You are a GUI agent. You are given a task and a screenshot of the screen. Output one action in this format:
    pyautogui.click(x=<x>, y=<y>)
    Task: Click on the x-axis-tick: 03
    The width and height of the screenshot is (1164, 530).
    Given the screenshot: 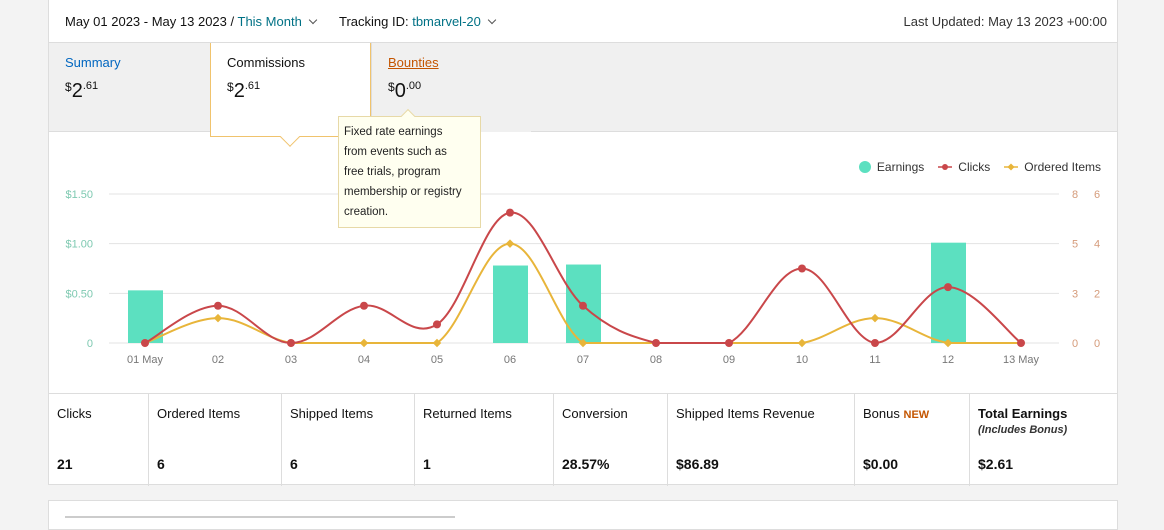 What is the action you would take?
    pyautogui.click(x=291, y=360)
    